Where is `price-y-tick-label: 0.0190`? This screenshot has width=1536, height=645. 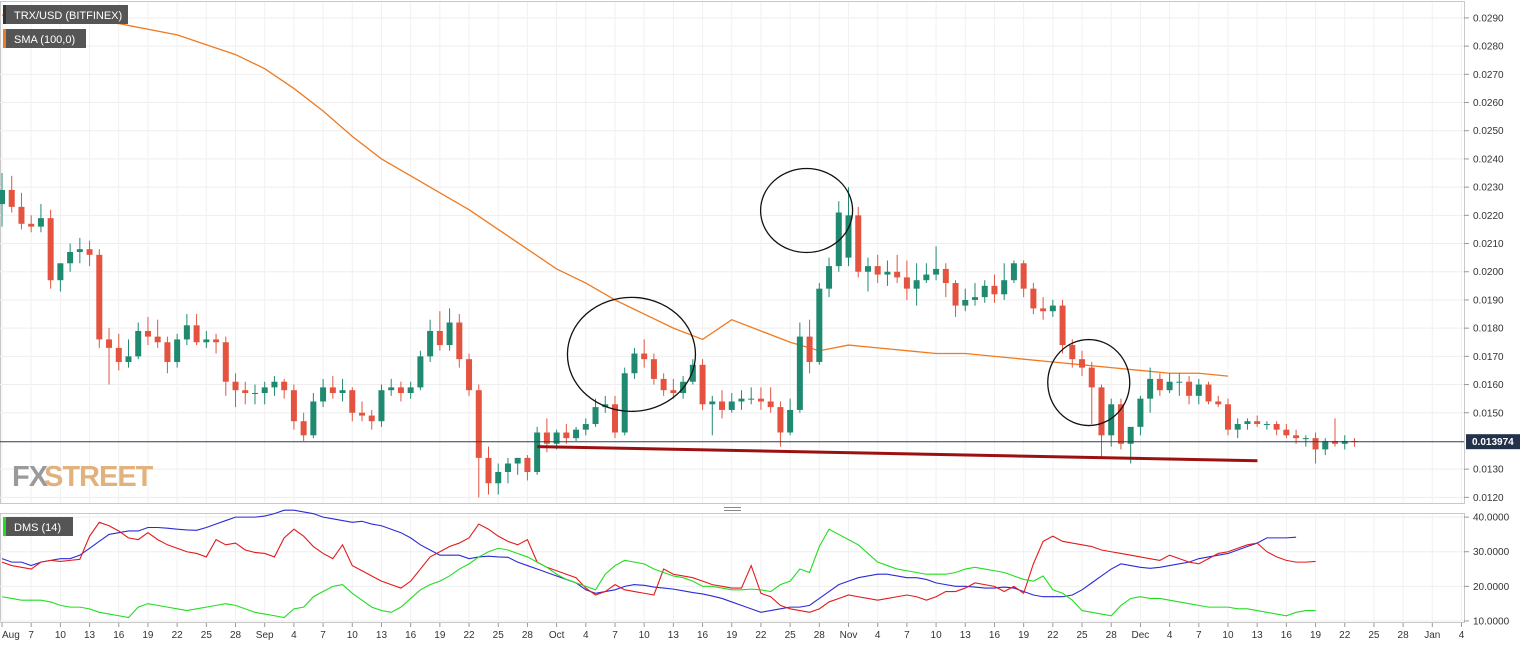 price-y-tick-label: 0.0190 is located at coordinates (1488, 300).